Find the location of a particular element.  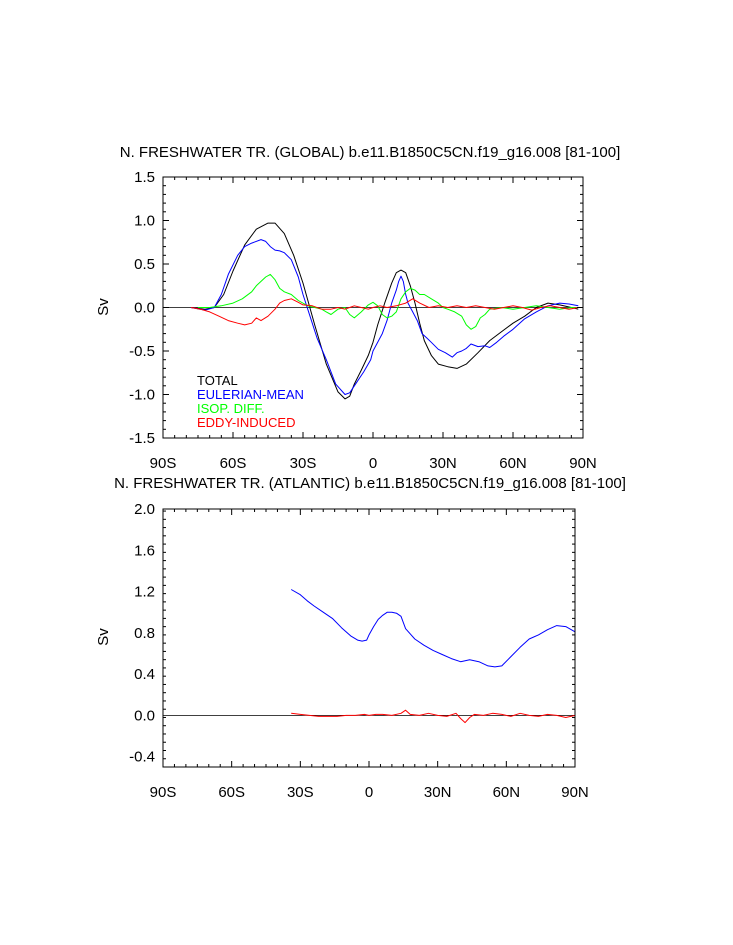

global-x-tick-label: 30N is located at coordinates (443, 463).